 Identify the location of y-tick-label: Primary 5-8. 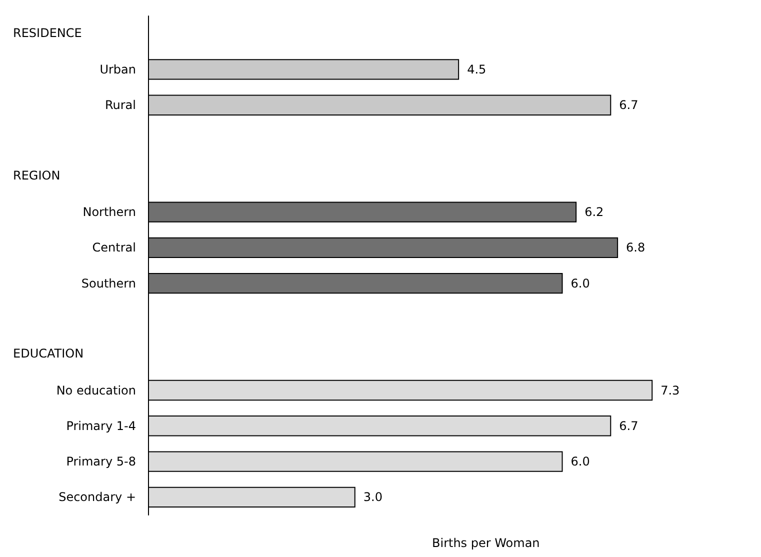
(101, 461).